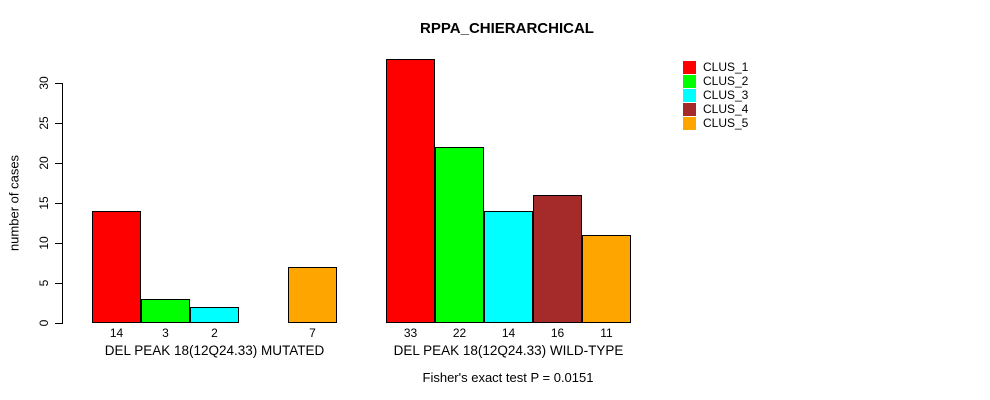  Describe the element at coordinates (726, 109) in the screenshot. I see `legend-label: CLUS_4` at that location.